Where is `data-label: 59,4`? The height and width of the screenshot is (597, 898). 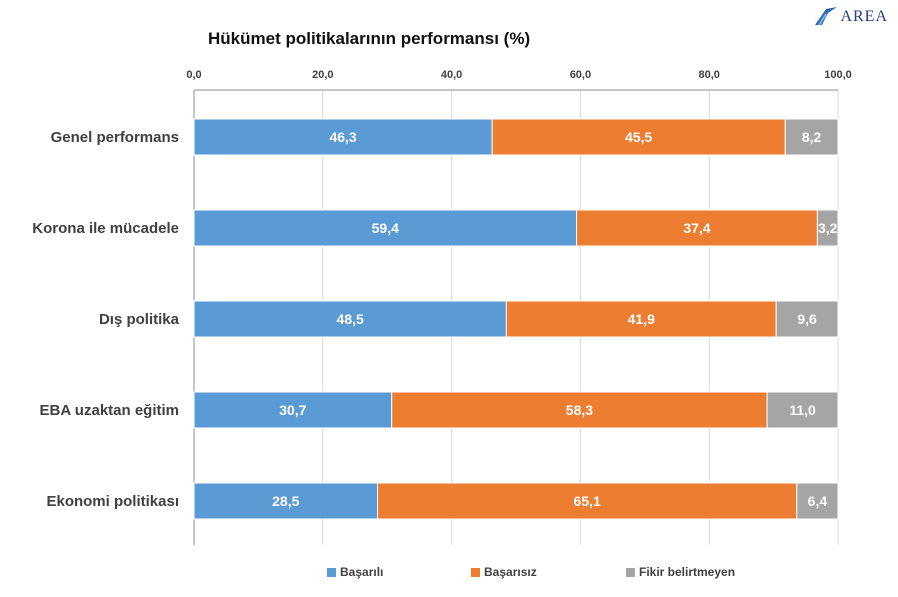 data-label: 59,4 is located at coordinates (385, 228).